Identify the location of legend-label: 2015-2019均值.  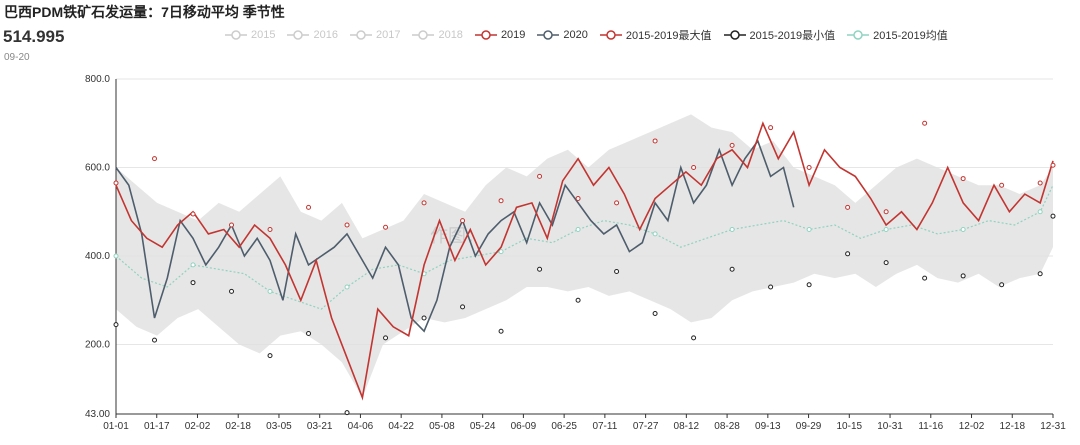
(910, 36).